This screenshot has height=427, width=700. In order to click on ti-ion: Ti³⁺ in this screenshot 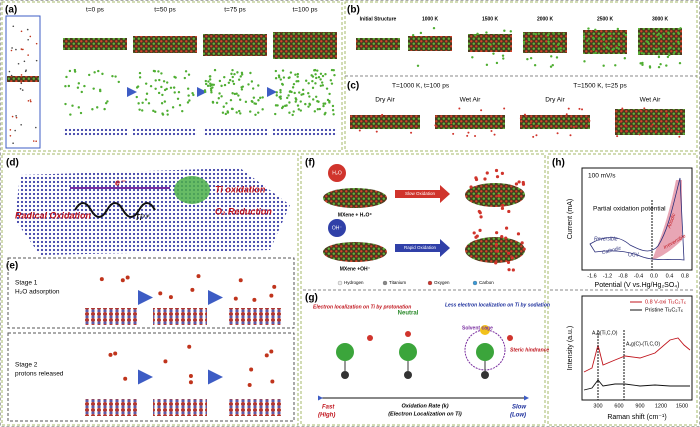, I will do `click(142, 217)`.